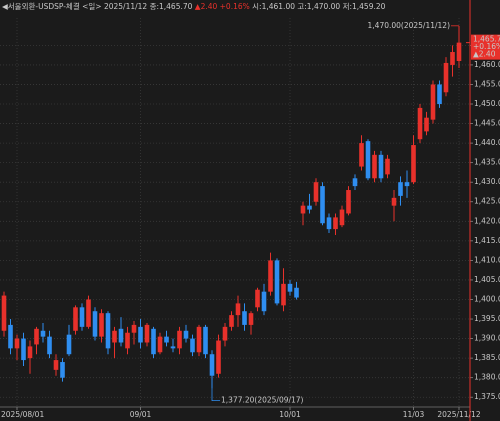 This screenshot has width=500, height=421. I want to click on y-tick-label: 1,415.00, so click(487, 240).